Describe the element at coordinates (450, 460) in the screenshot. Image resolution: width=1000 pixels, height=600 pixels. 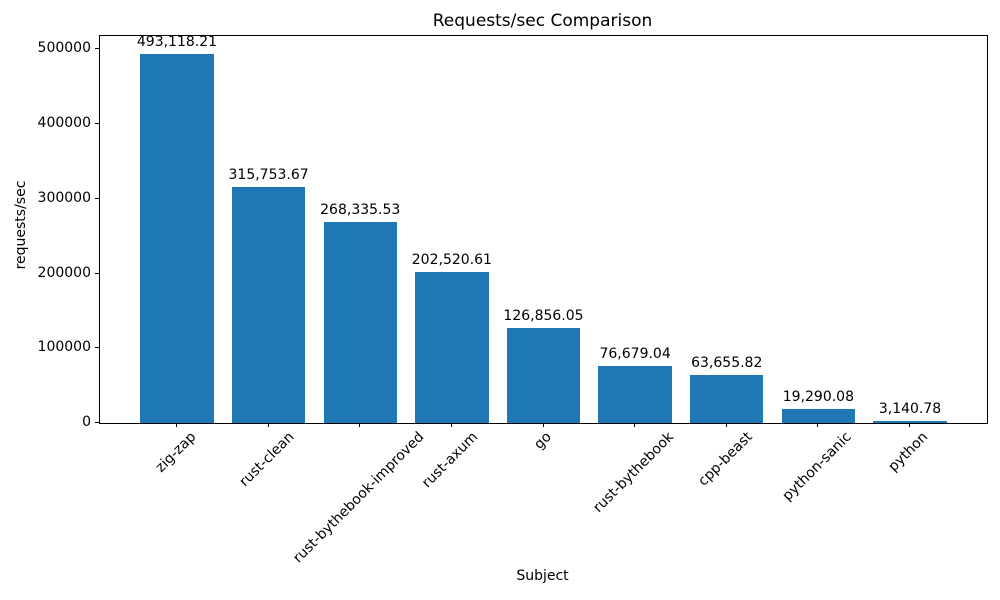
I see `x-tick-label: rust-axum` at that location.